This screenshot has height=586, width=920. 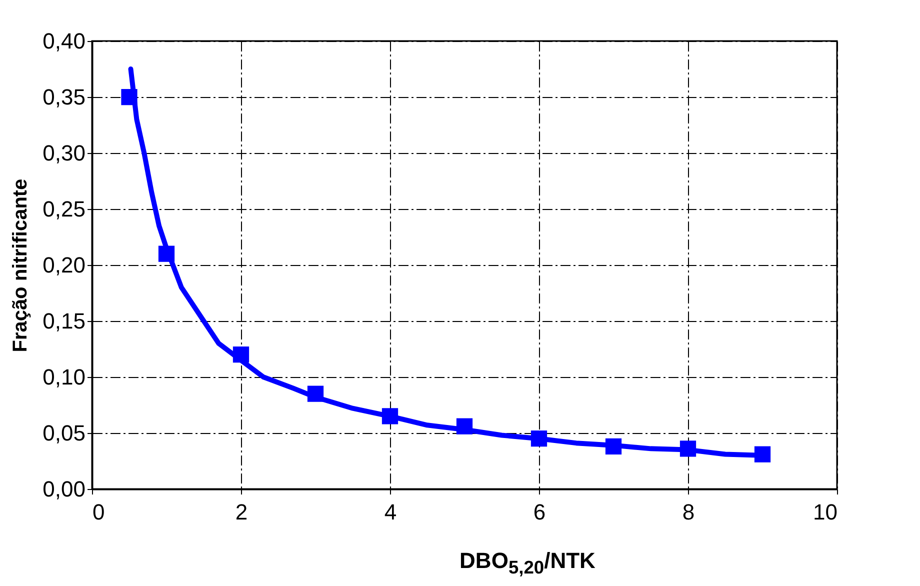 What do you see at coordinates (539, 512) in the screenshot?
I see `x-tick-label: 6` at bounding box center [539, 512].